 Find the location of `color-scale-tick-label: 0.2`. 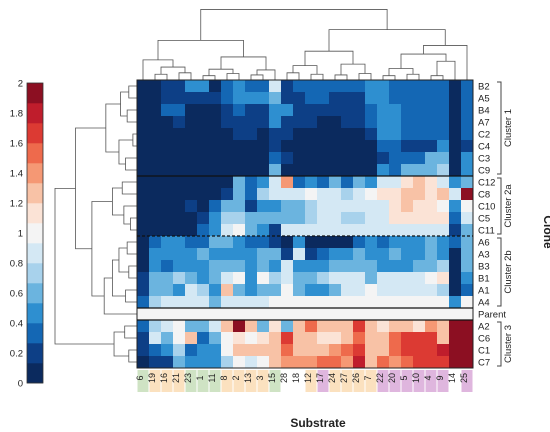

color-scale-tick-label: 0.2 is located at coordinates (16, 354).